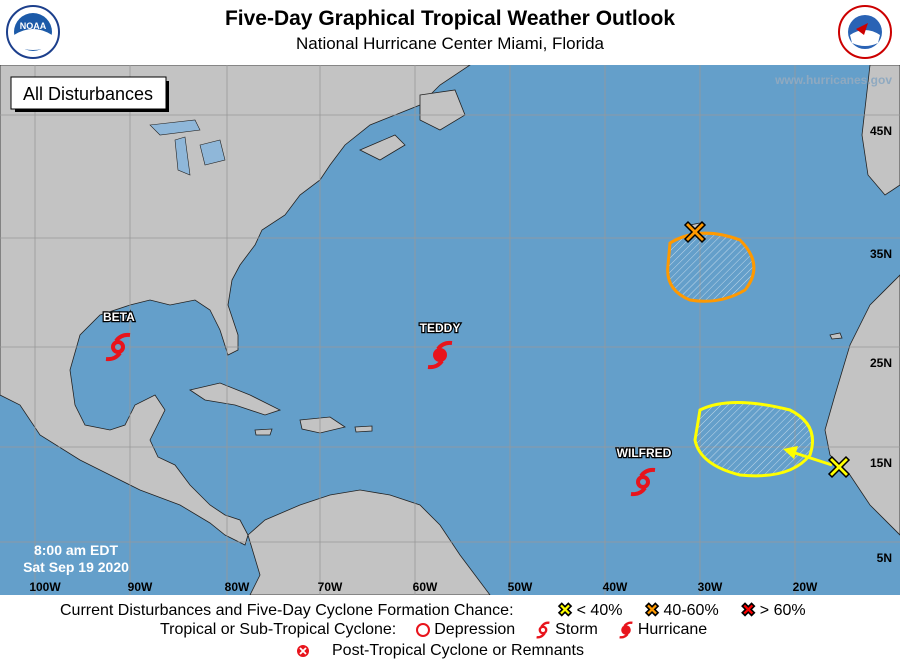 The image size is (900, 665). What do you see at coordinates (423, 630) in the screenshot?
I see `depression-icon` at bounding box center [423, 630].